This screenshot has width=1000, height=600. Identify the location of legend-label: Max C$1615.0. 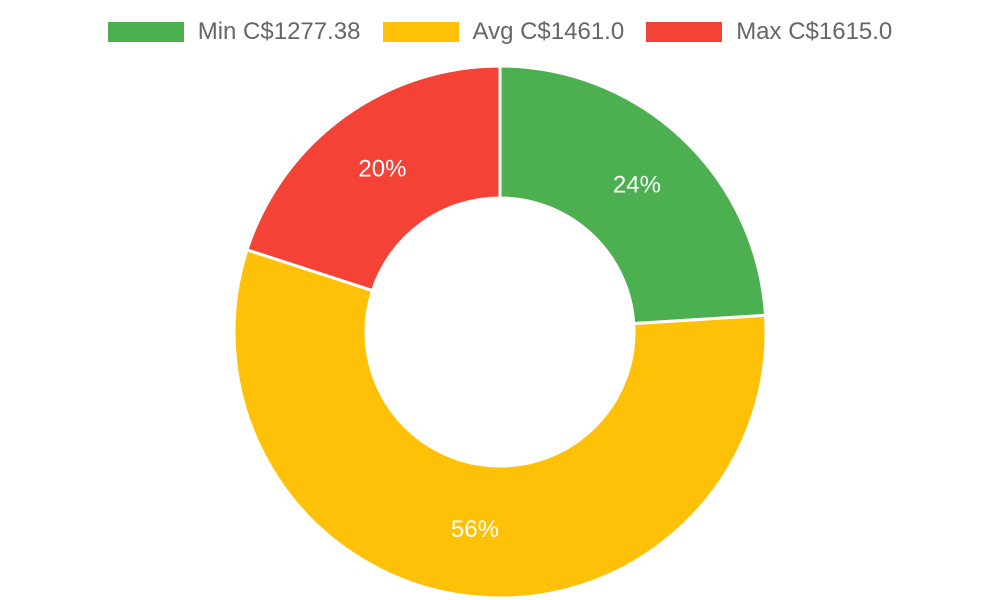
(814, 31).